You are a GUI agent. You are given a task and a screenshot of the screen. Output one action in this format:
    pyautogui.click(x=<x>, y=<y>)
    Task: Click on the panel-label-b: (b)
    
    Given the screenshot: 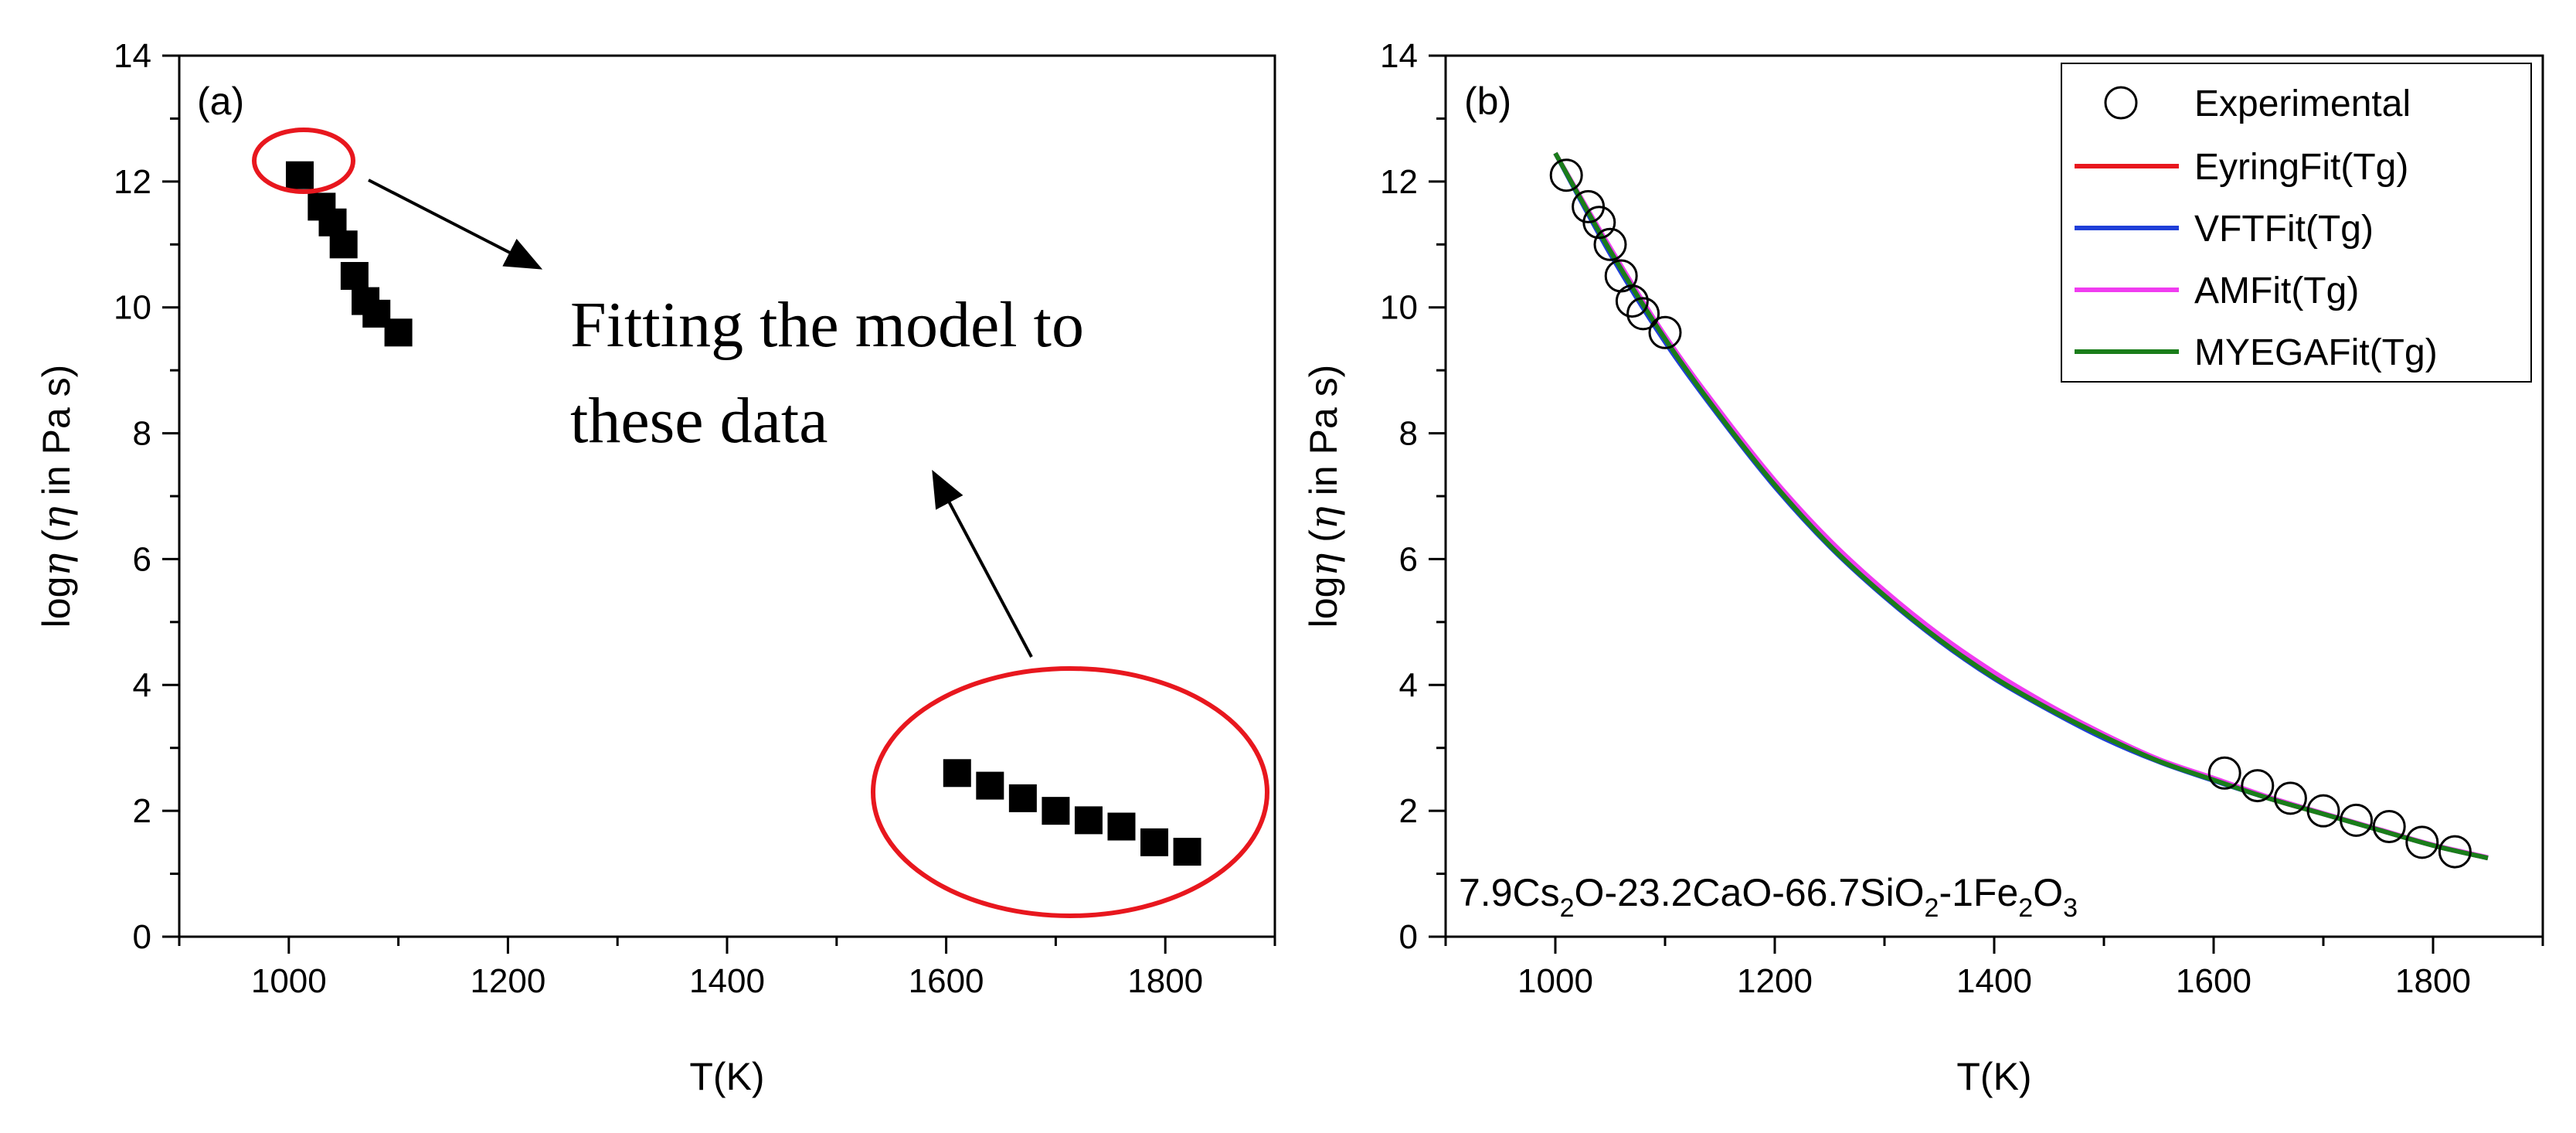 What is the action you would take?
    pyautogui.click(x=1487, y=101)
    